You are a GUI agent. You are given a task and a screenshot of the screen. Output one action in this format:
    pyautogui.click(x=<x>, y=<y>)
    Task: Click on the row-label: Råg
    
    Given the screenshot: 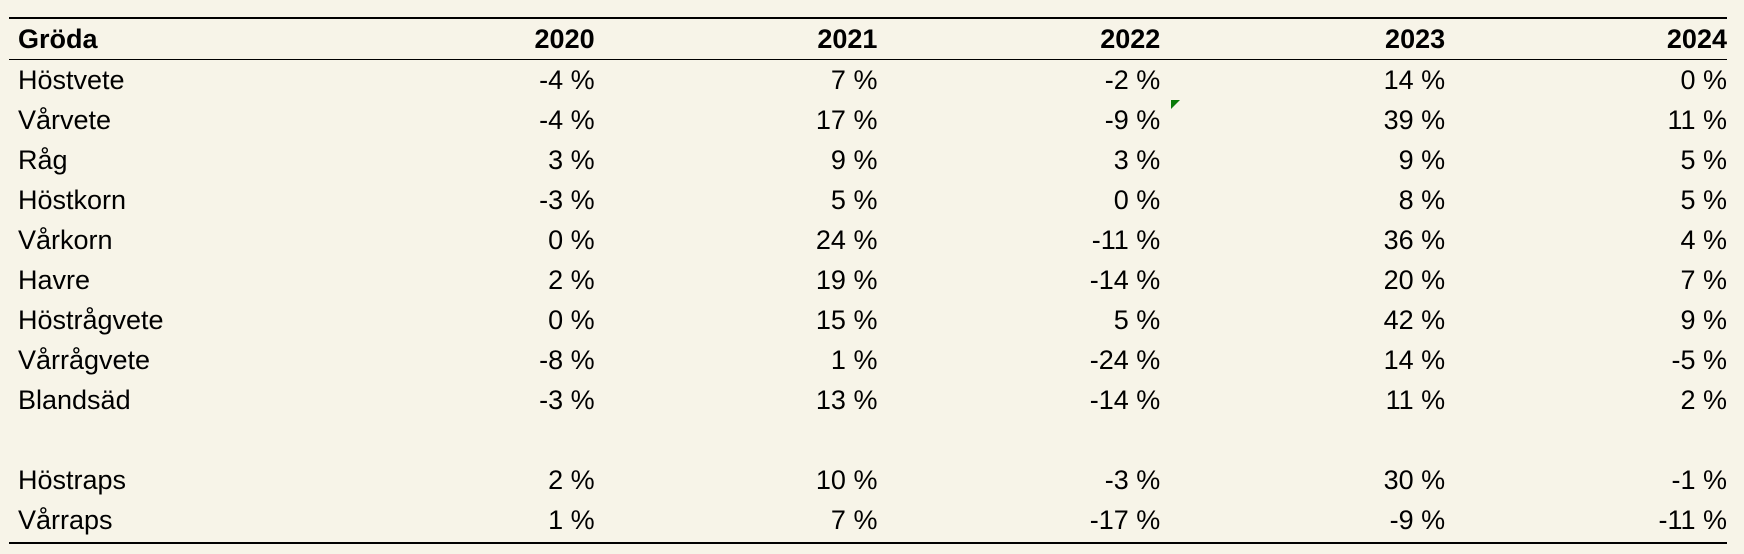 What is the action you would take?
    pyautogui.click(x=43, y=160)
    